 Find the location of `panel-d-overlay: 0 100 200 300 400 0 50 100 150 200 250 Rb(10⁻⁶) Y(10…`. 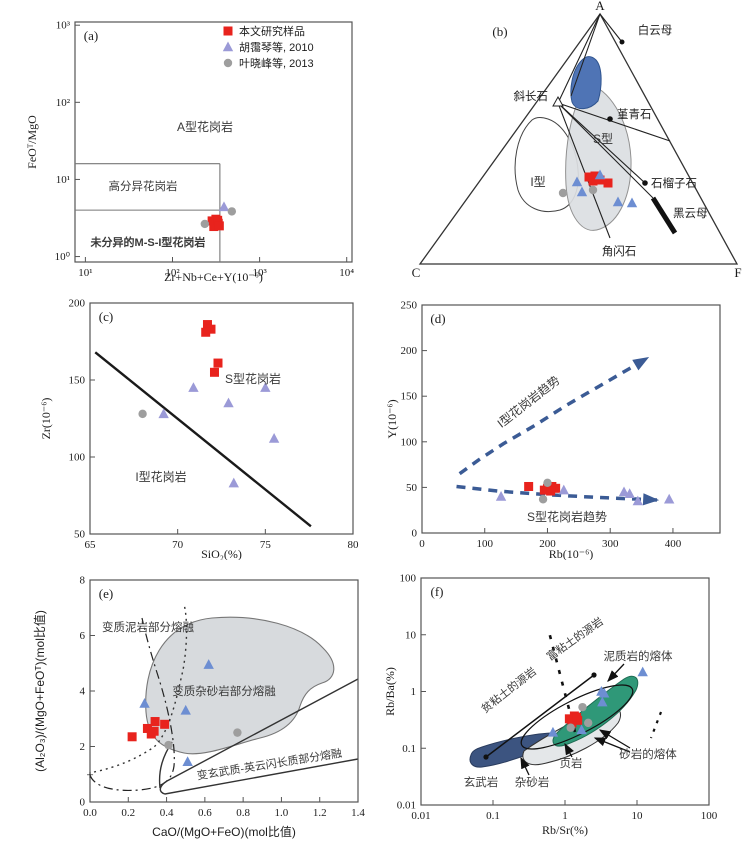

panel-d-overlay: 0 100 200 300 400 0 50 100 150 200 250 Rb(10⁻⁶) Y(10… is located at coordinates (553, 430).